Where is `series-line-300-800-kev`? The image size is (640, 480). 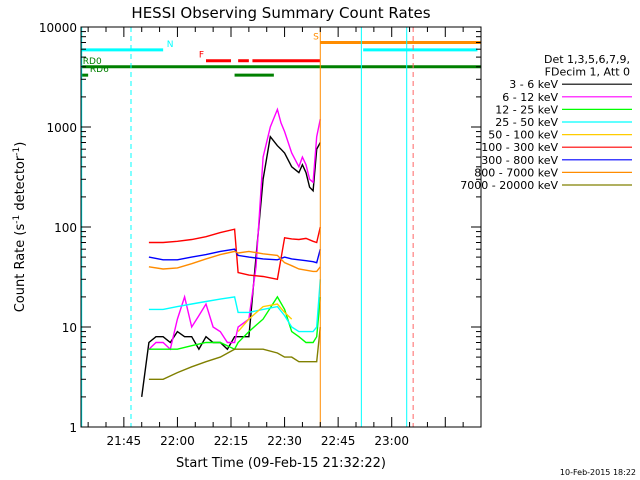 series-line-300-800-kev is located at coordinates (234, 256).